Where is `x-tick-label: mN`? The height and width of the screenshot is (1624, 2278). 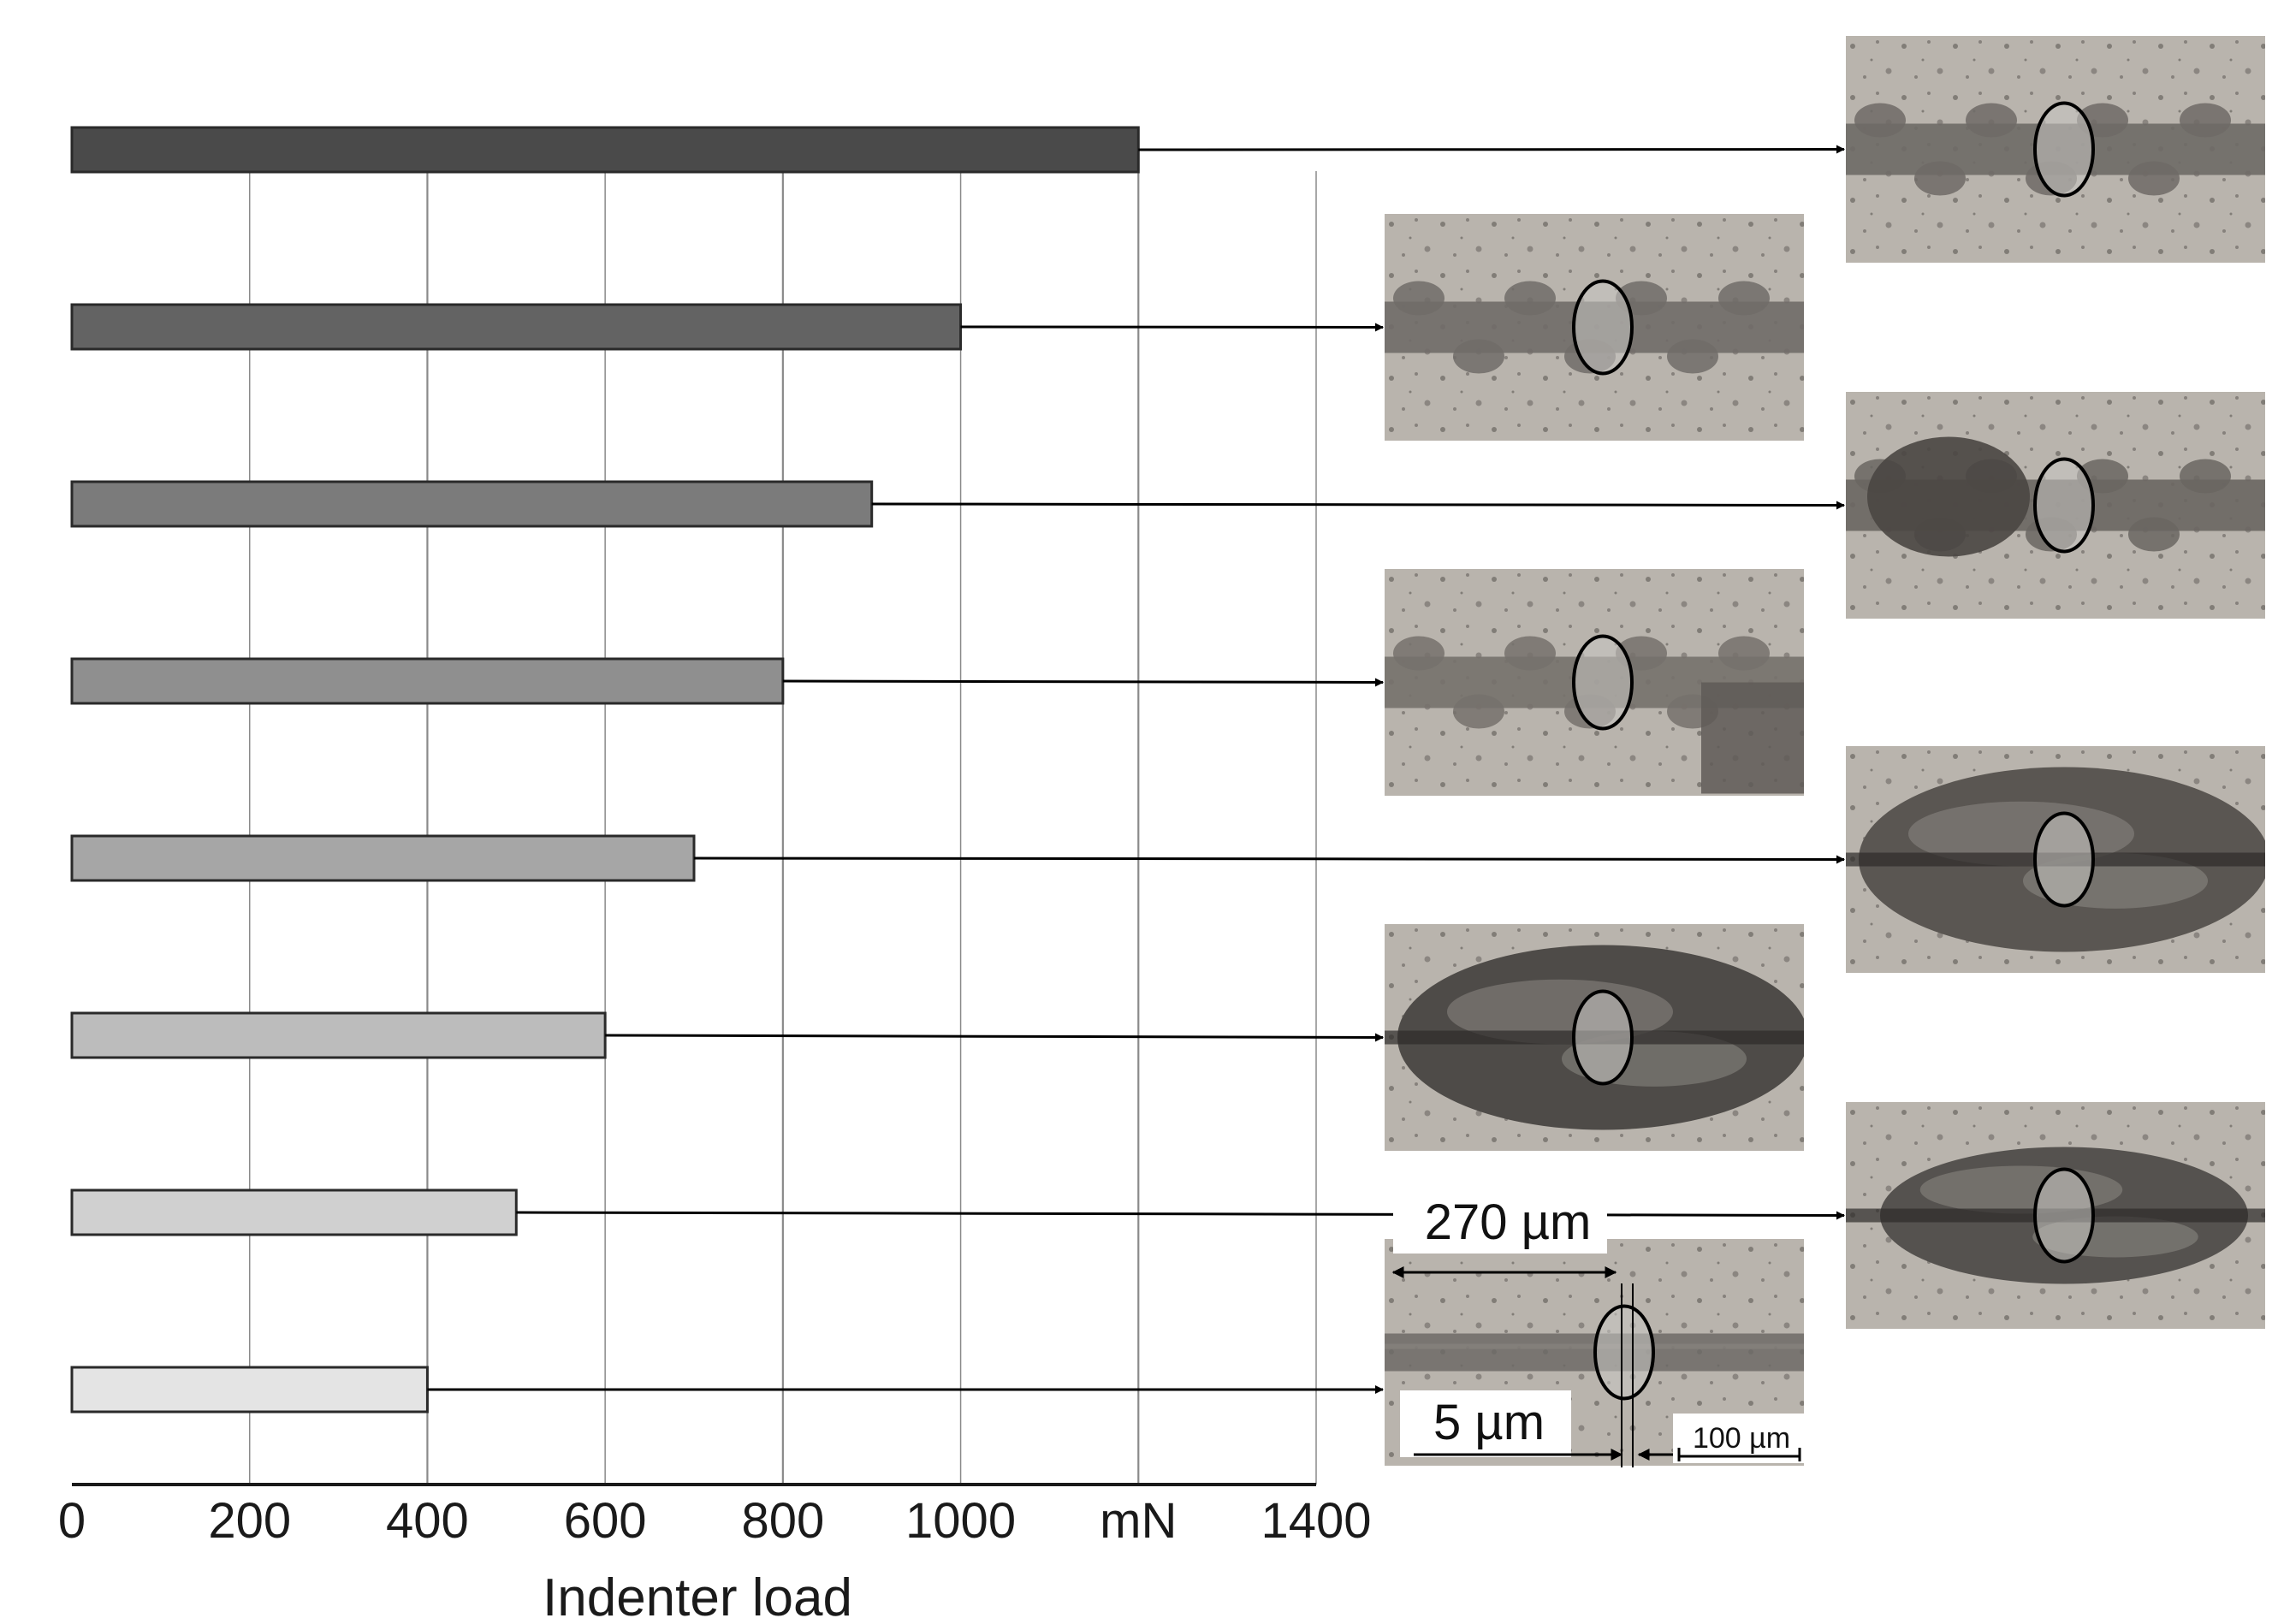
x-tick-label: mN is located at coordinates (1138, 1521).